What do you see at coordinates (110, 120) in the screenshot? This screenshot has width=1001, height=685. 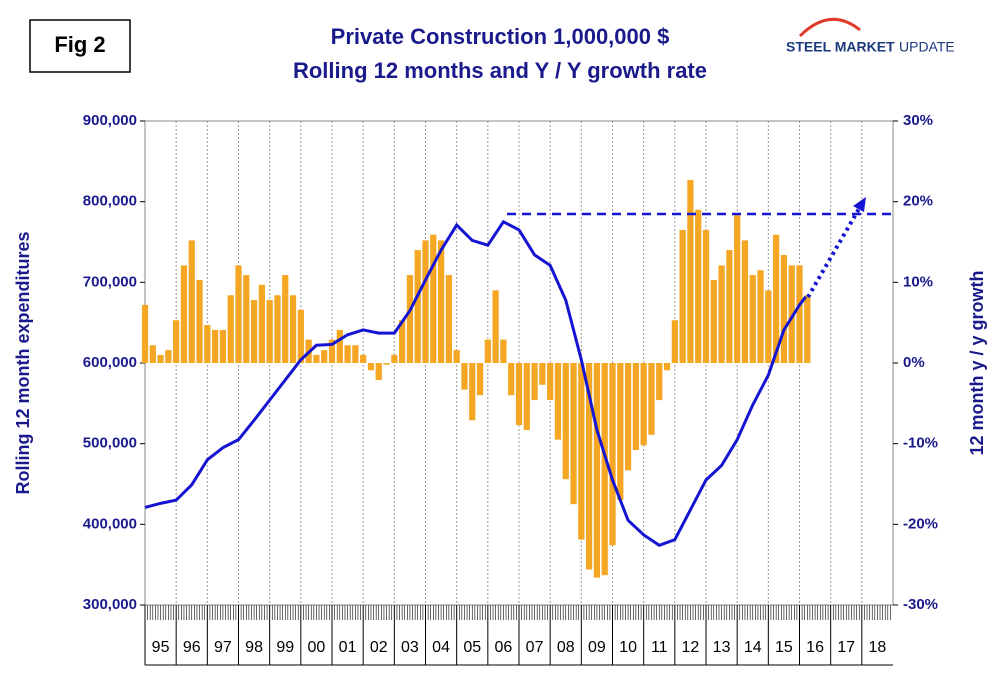 I see `y-tick-label: 900,000` at bounding box center [110, 120].